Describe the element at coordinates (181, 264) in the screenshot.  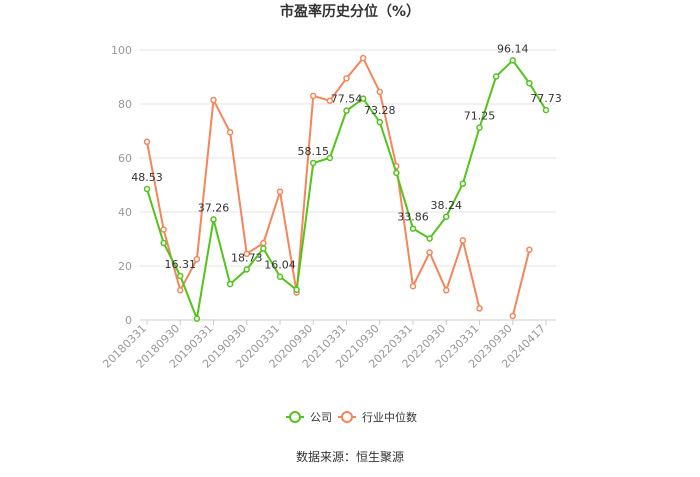
I see `data-label: 16.31` at that location.